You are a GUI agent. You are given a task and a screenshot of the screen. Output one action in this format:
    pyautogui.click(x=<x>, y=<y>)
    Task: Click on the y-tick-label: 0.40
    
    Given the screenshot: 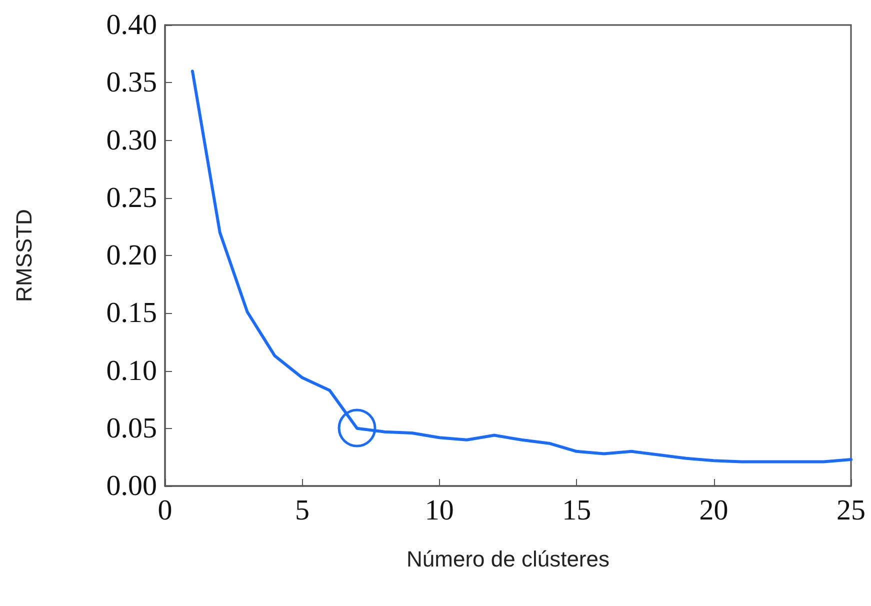 What is the action you would take?
    pyautogui.click(x=131, y=25)
    